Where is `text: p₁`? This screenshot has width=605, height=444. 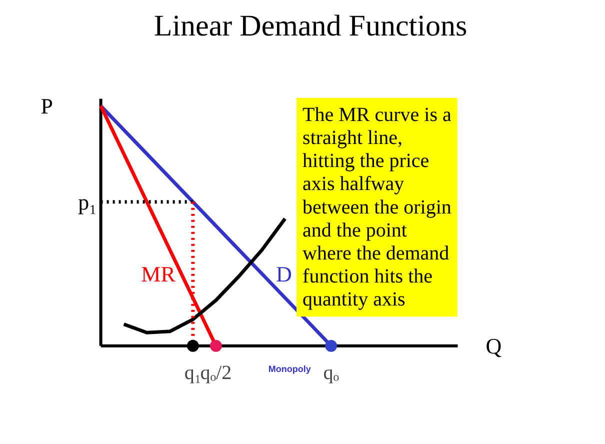 text: p₁ is located at coordinates (87, 201).